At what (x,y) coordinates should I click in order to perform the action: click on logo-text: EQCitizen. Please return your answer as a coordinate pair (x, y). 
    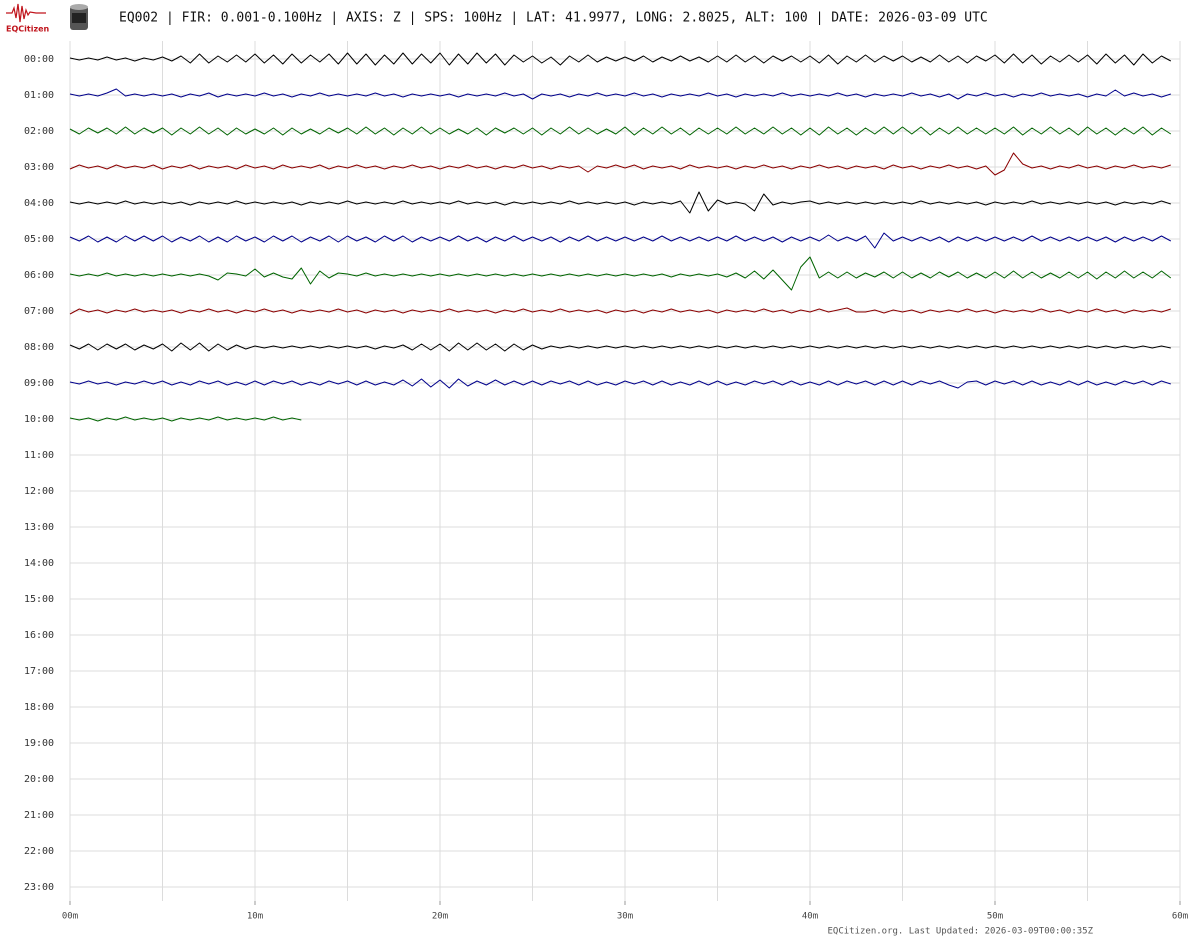
    Looking at the image, I should click on (28, 29).